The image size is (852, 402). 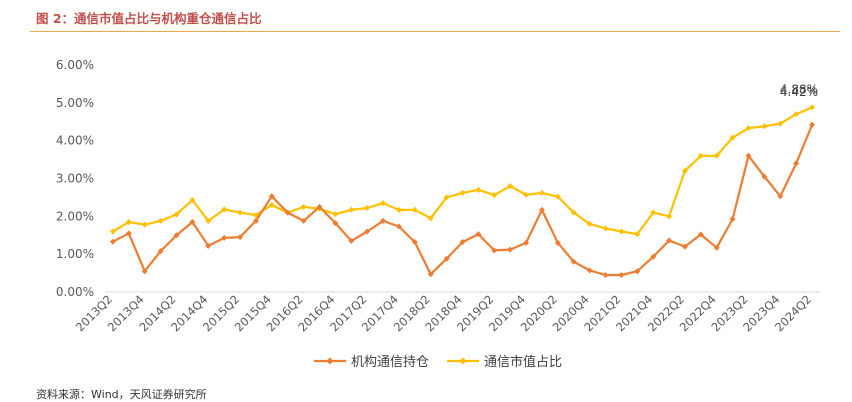 What do you see at coordinates (523, 362) in the screenshot?
I see `legend-label: 通信市值占比` at bounding box center [523, 362].